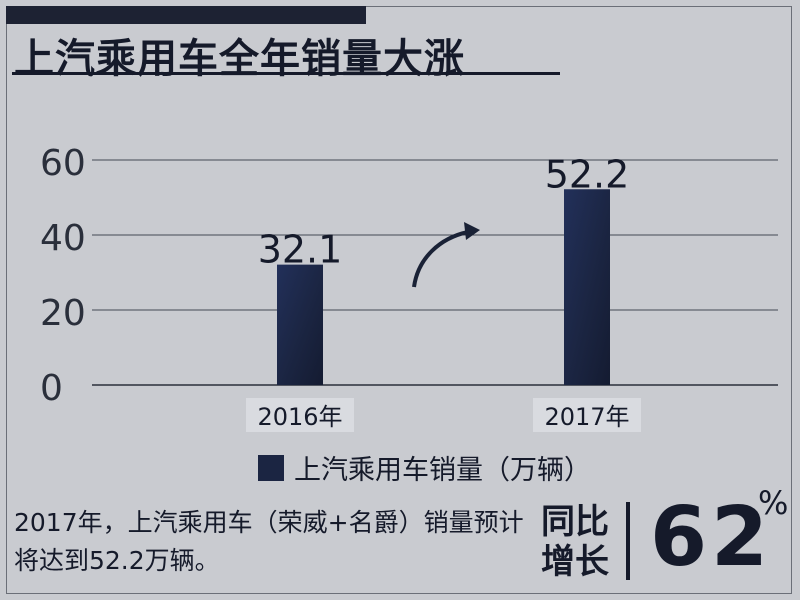 The width and height of the screenshot is (800, 600). What do you see at coordinates (269, 541) in the screenshot?
I see `description-text: 2017年，上汽乘用车（荣威+名爵）销量预计将达到52.2万辆。` at bounding box center [269, 541].